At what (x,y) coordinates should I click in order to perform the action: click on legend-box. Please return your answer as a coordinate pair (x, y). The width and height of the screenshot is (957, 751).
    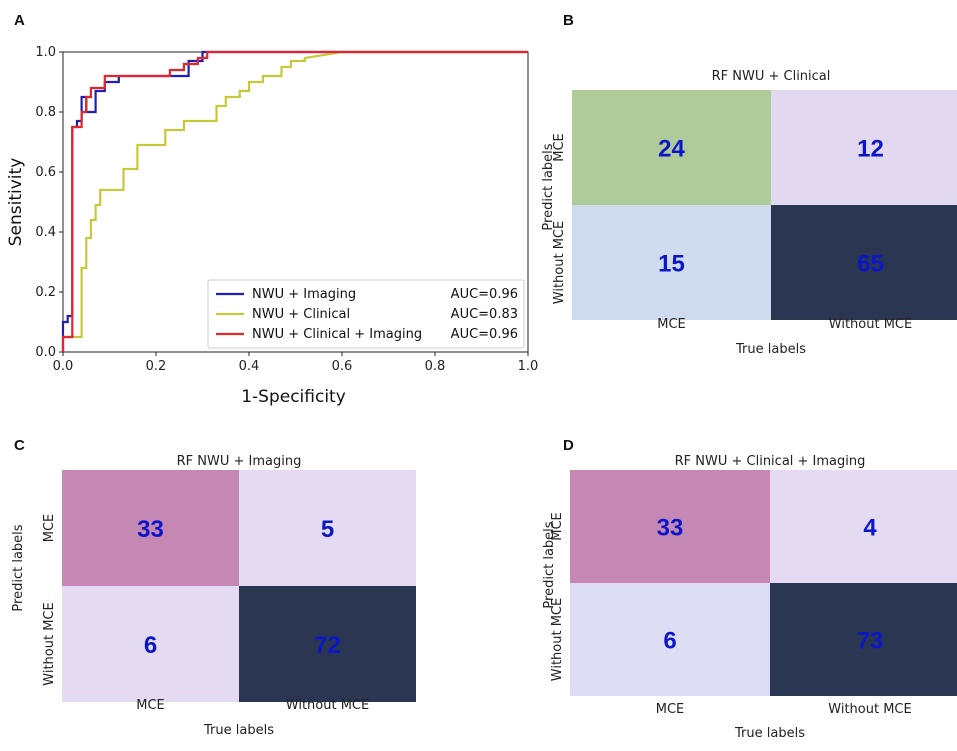
    Looking at the image, I should click on (366, 314).